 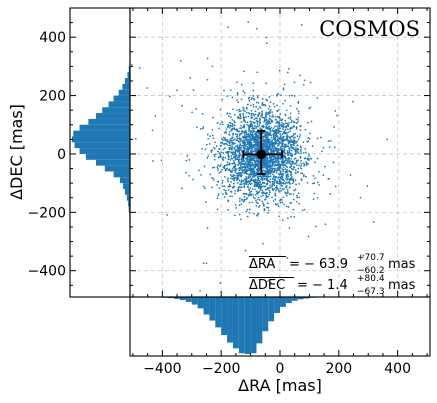 I want to click on x-tick-label: −400, so click(x=162, y=369).